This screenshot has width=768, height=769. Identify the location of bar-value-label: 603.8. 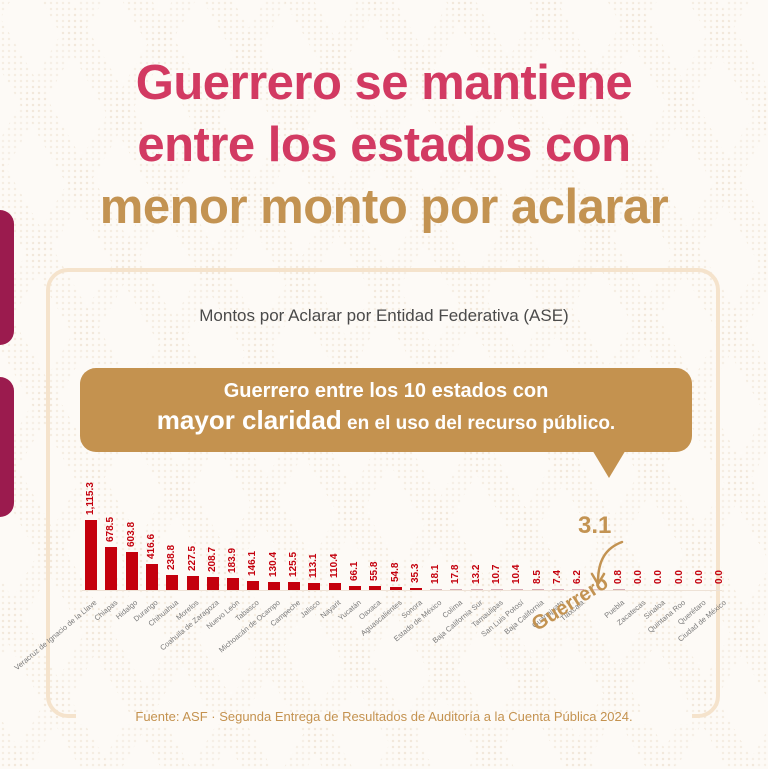
(131, 534).